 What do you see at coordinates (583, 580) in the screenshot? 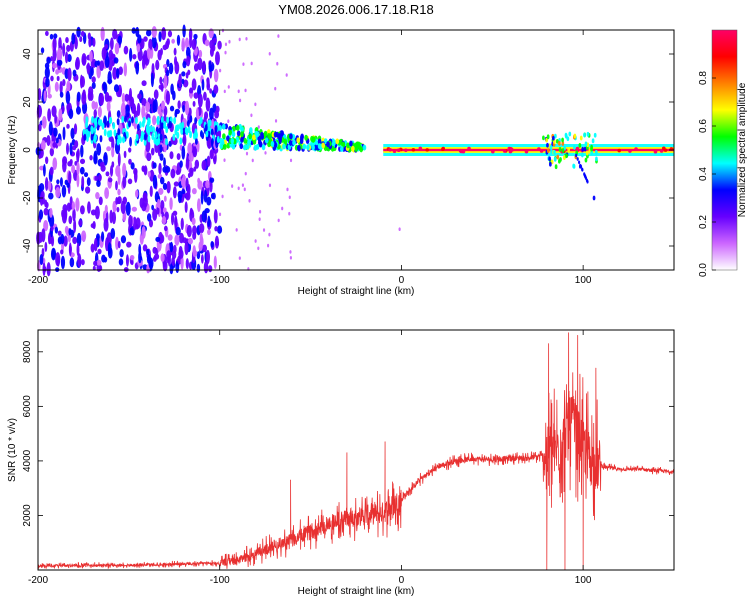
I see `x-tick-label: 100` at bounding box center [583, 580].